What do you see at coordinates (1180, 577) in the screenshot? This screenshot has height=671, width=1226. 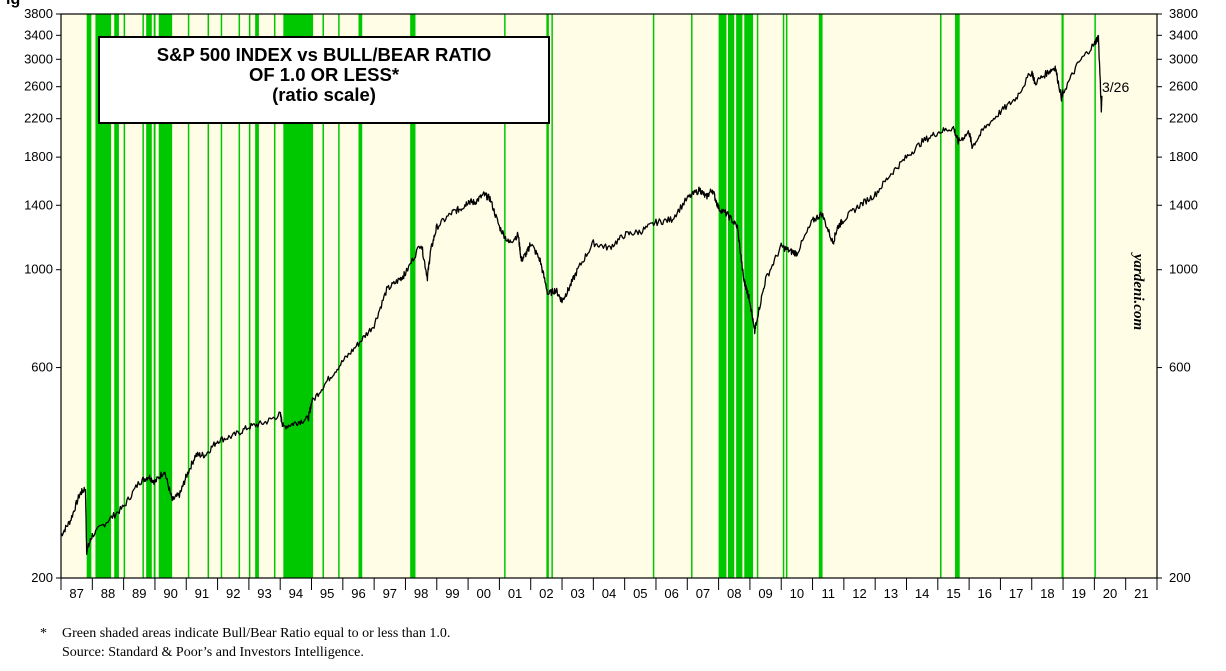 I see `y-tick-label-right: 200` at bounding box center [1180, 577].